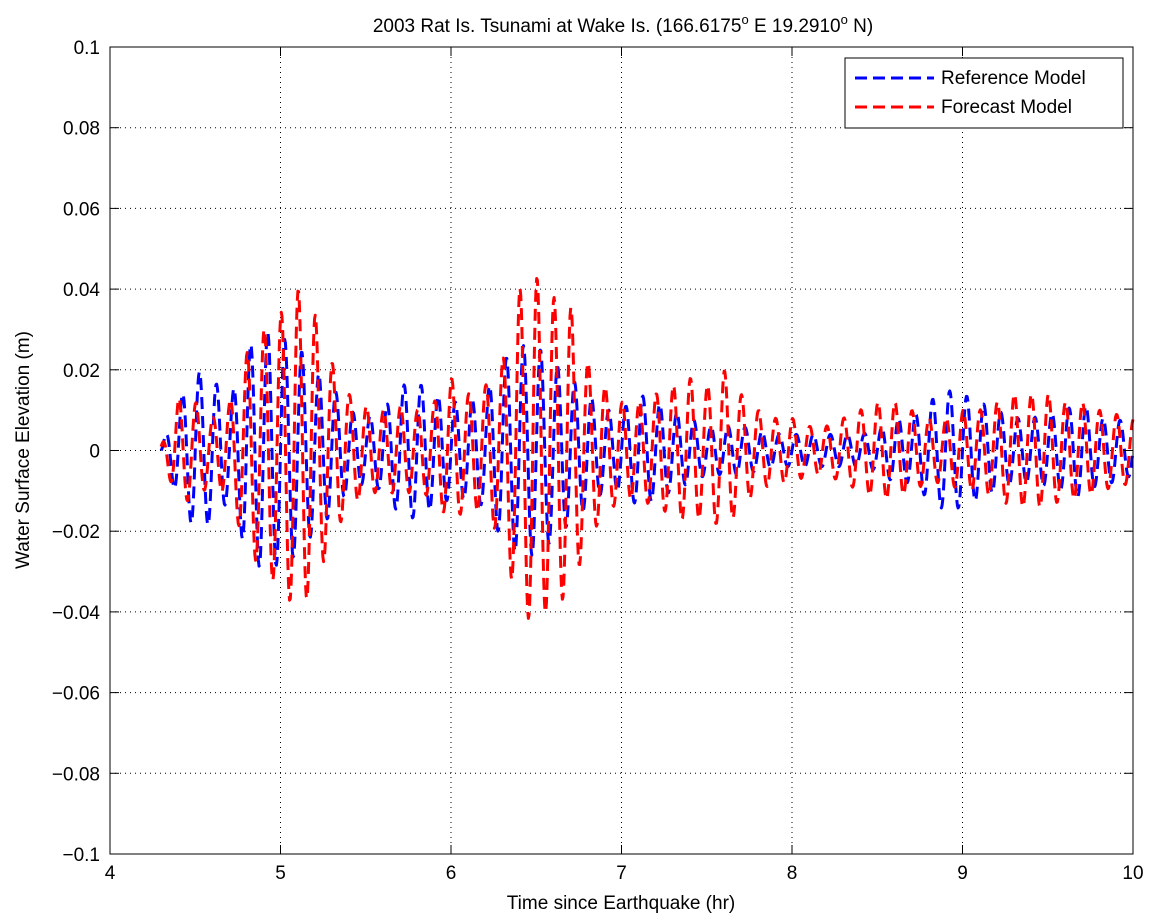  Describe the element at coordinates (1132, 873) in the screenshot. I see `x-tick-label: 10` at that location.